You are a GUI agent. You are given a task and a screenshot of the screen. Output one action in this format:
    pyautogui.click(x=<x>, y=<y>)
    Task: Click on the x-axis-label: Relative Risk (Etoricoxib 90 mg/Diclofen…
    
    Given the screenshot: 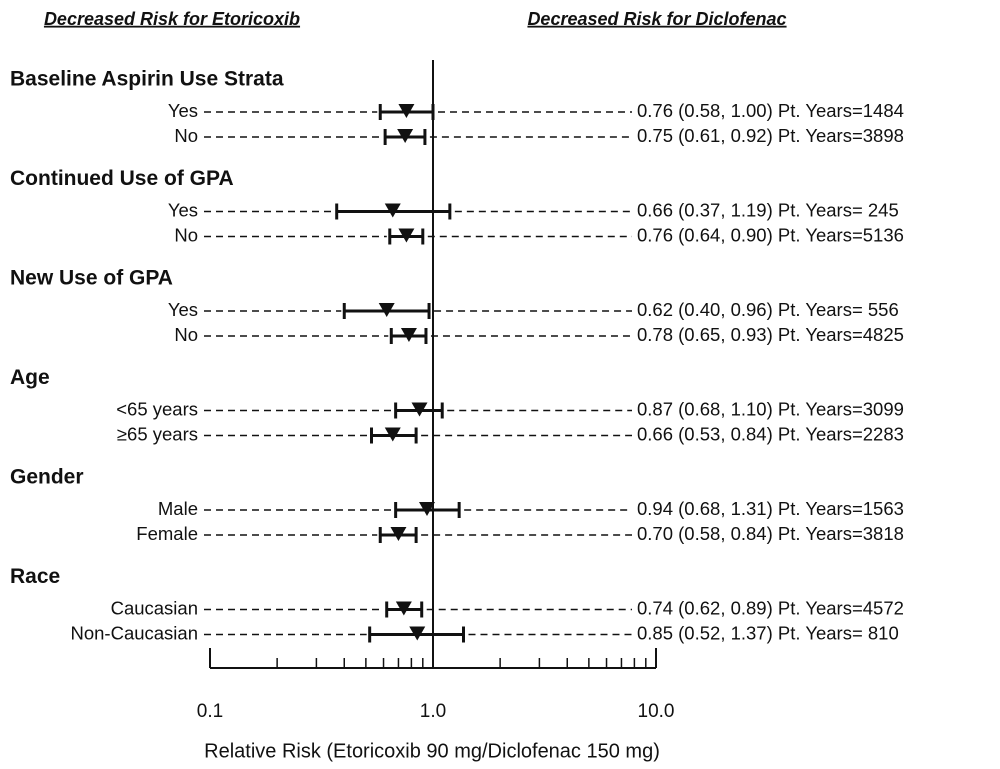 What is the action you would take?
    pyautogui.click(x=432, y=751)
    